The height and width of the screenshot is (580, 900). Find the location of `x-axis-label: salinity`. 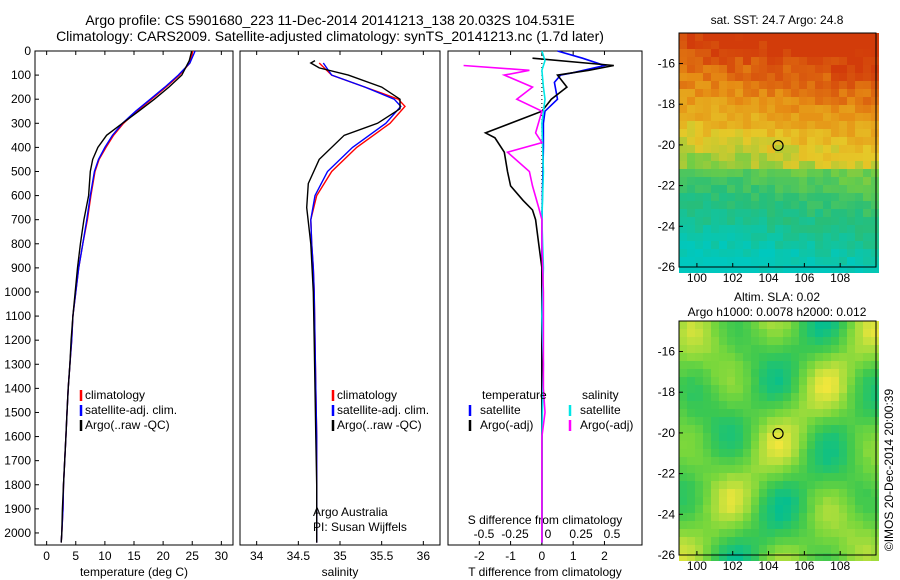

x-axis-label: salinity is located at coordinates (340, 572).